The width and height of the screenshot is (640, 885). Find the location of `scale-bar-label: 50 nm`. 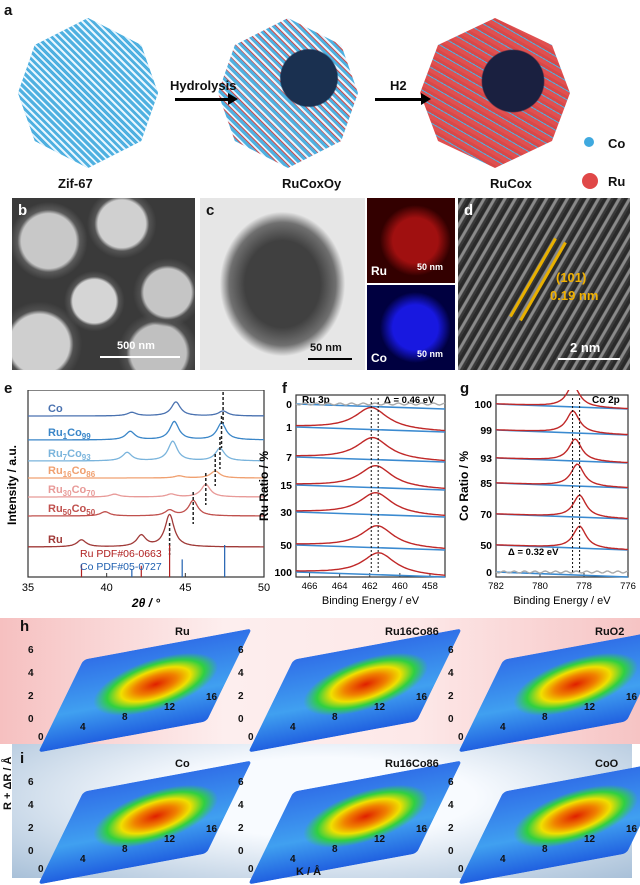

scale-bar-label: 50 nm is located at coordinates (326, 348).